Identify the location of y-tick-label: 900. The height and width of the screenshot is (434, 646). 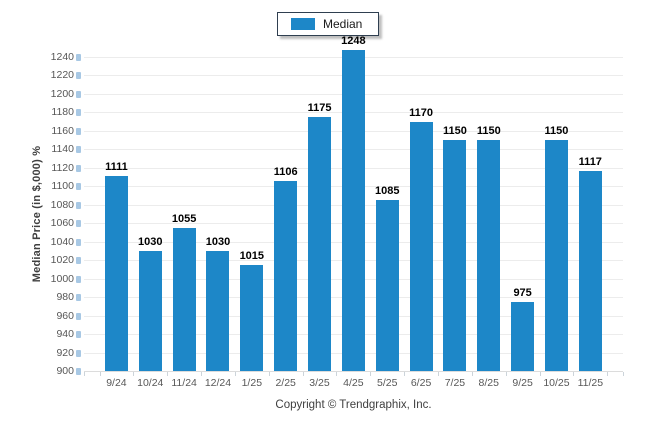
(65, 371).